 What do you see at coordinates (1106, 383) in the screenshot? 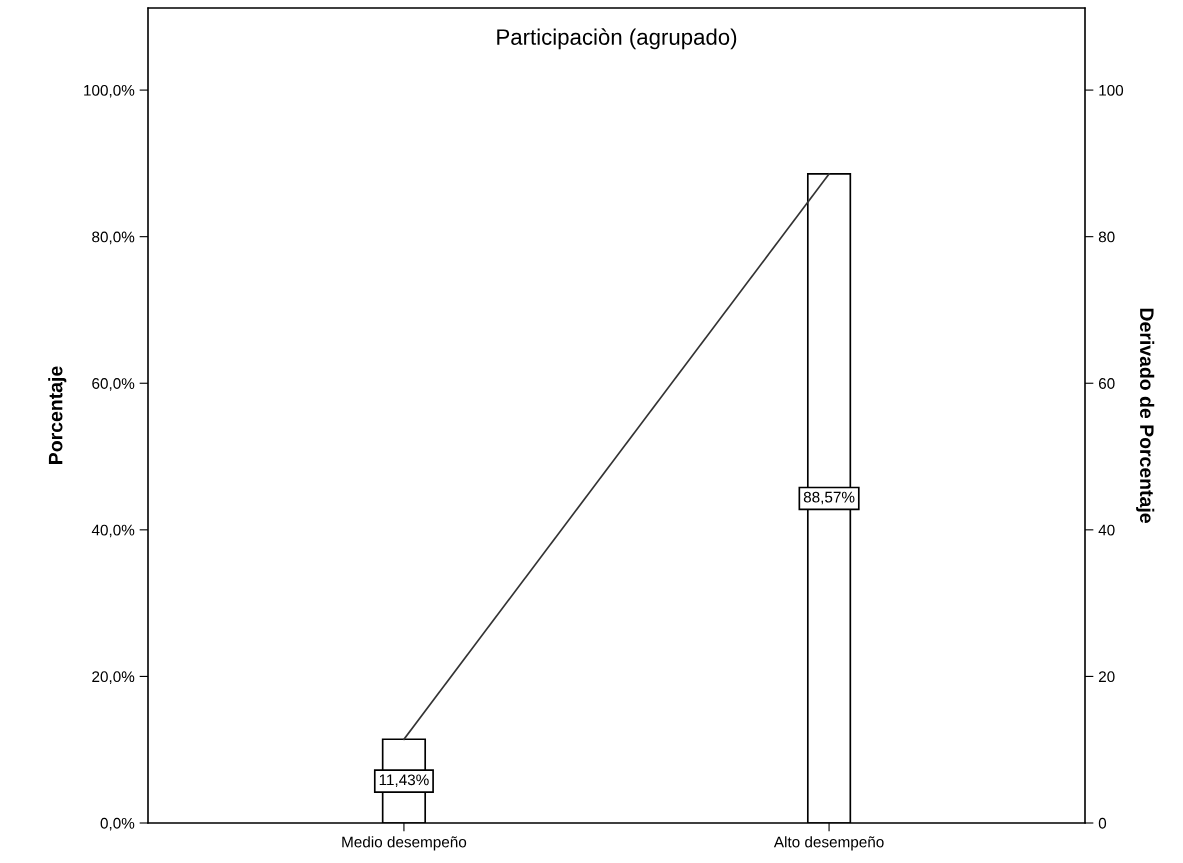
I see `y2-tick-label: 60` at bounding box center [1106, 383].